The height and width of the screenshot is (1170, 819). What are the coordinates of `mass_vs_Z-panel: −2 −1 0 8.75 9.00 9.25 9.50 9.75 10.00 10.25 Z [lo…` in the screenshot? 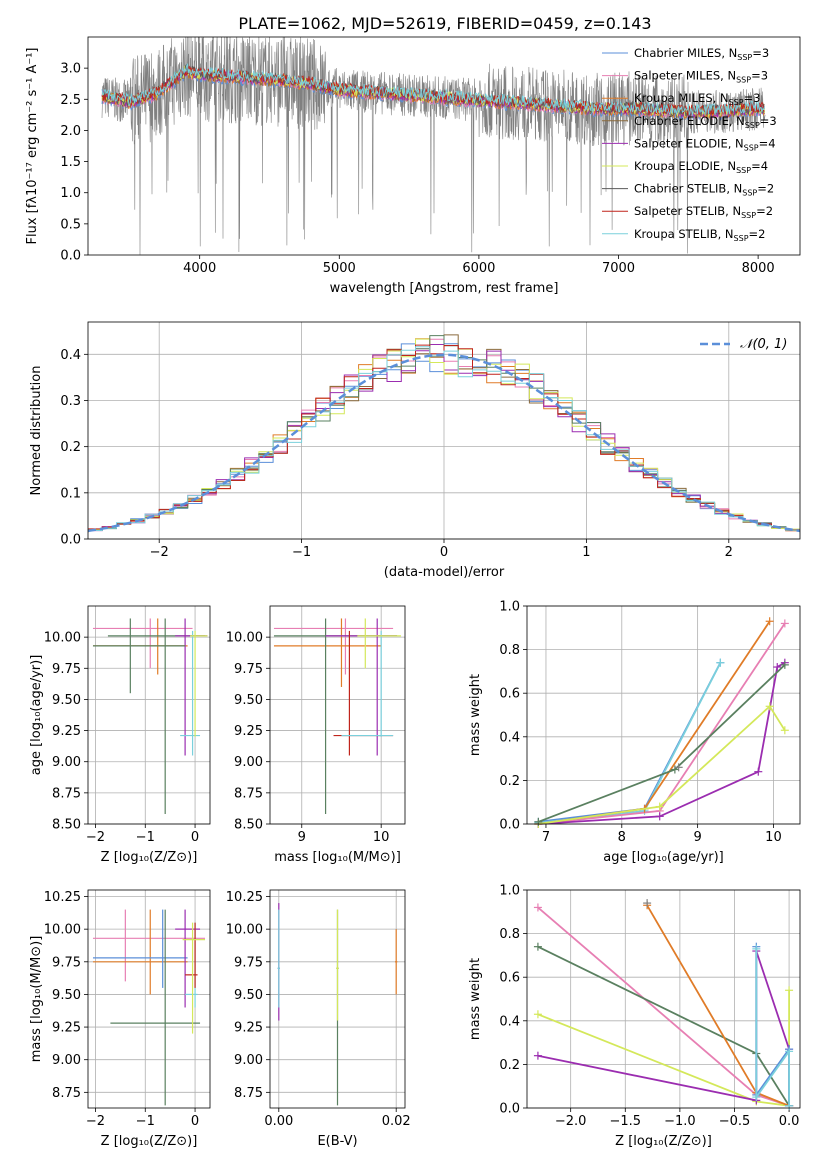 It's located at (120, 1019).